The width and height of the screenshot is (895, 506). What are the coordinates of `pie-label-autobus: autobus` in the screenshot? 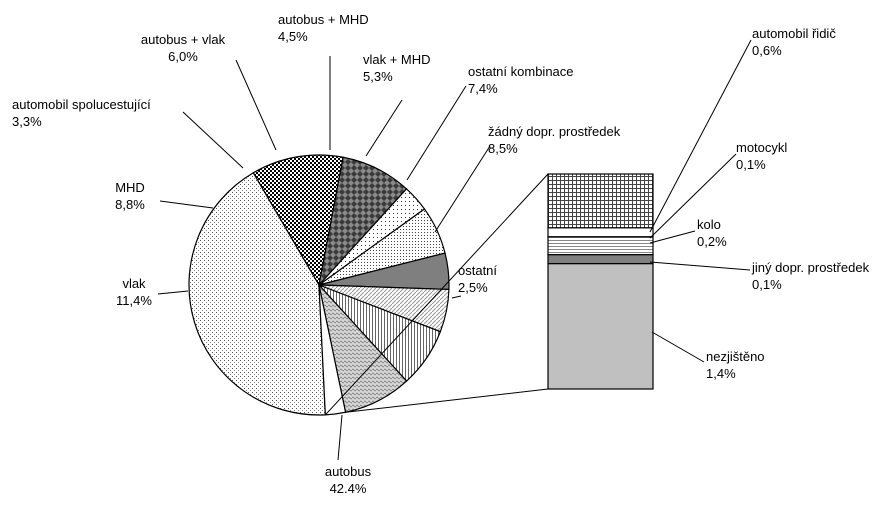 It's located at (348, 471).